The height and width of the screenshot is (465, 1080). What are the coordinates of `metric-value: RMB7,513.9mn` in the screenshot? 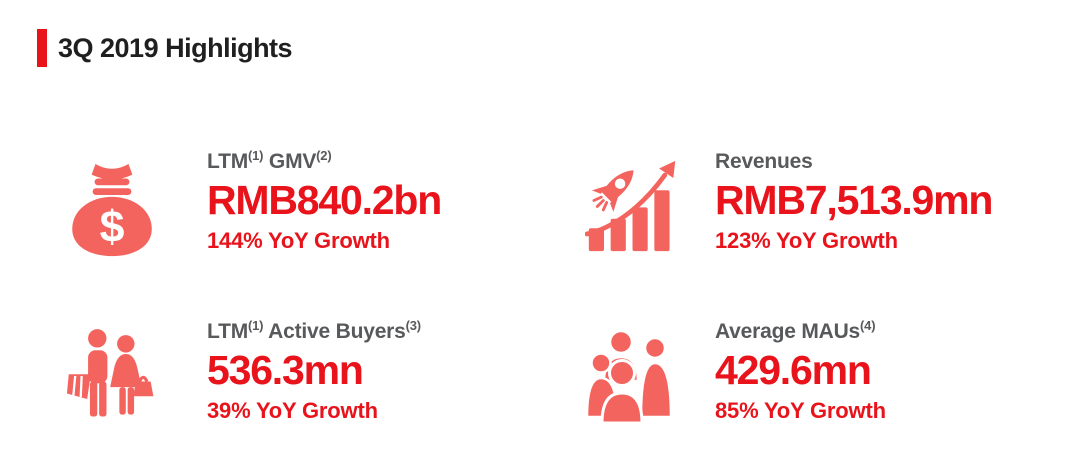 It's located at (854, 200).